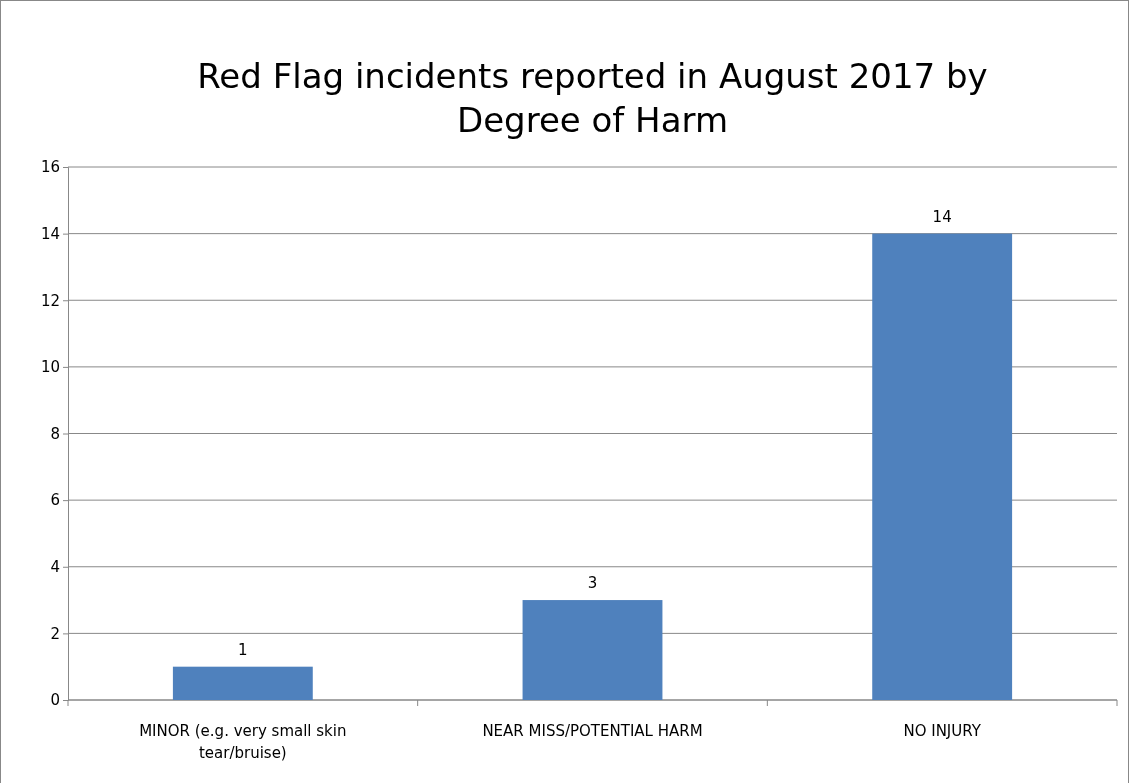  I want to click on y-tick-label: 10, so click(50, 367).